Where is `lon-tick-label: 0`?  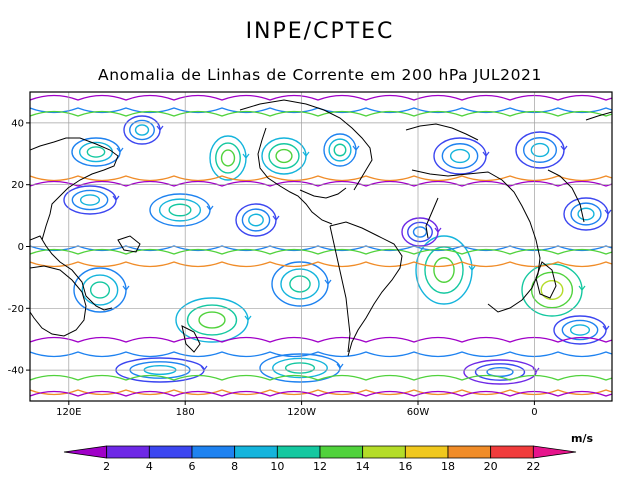
lon-tick-label: 0 is located at coordinates (534, 412).